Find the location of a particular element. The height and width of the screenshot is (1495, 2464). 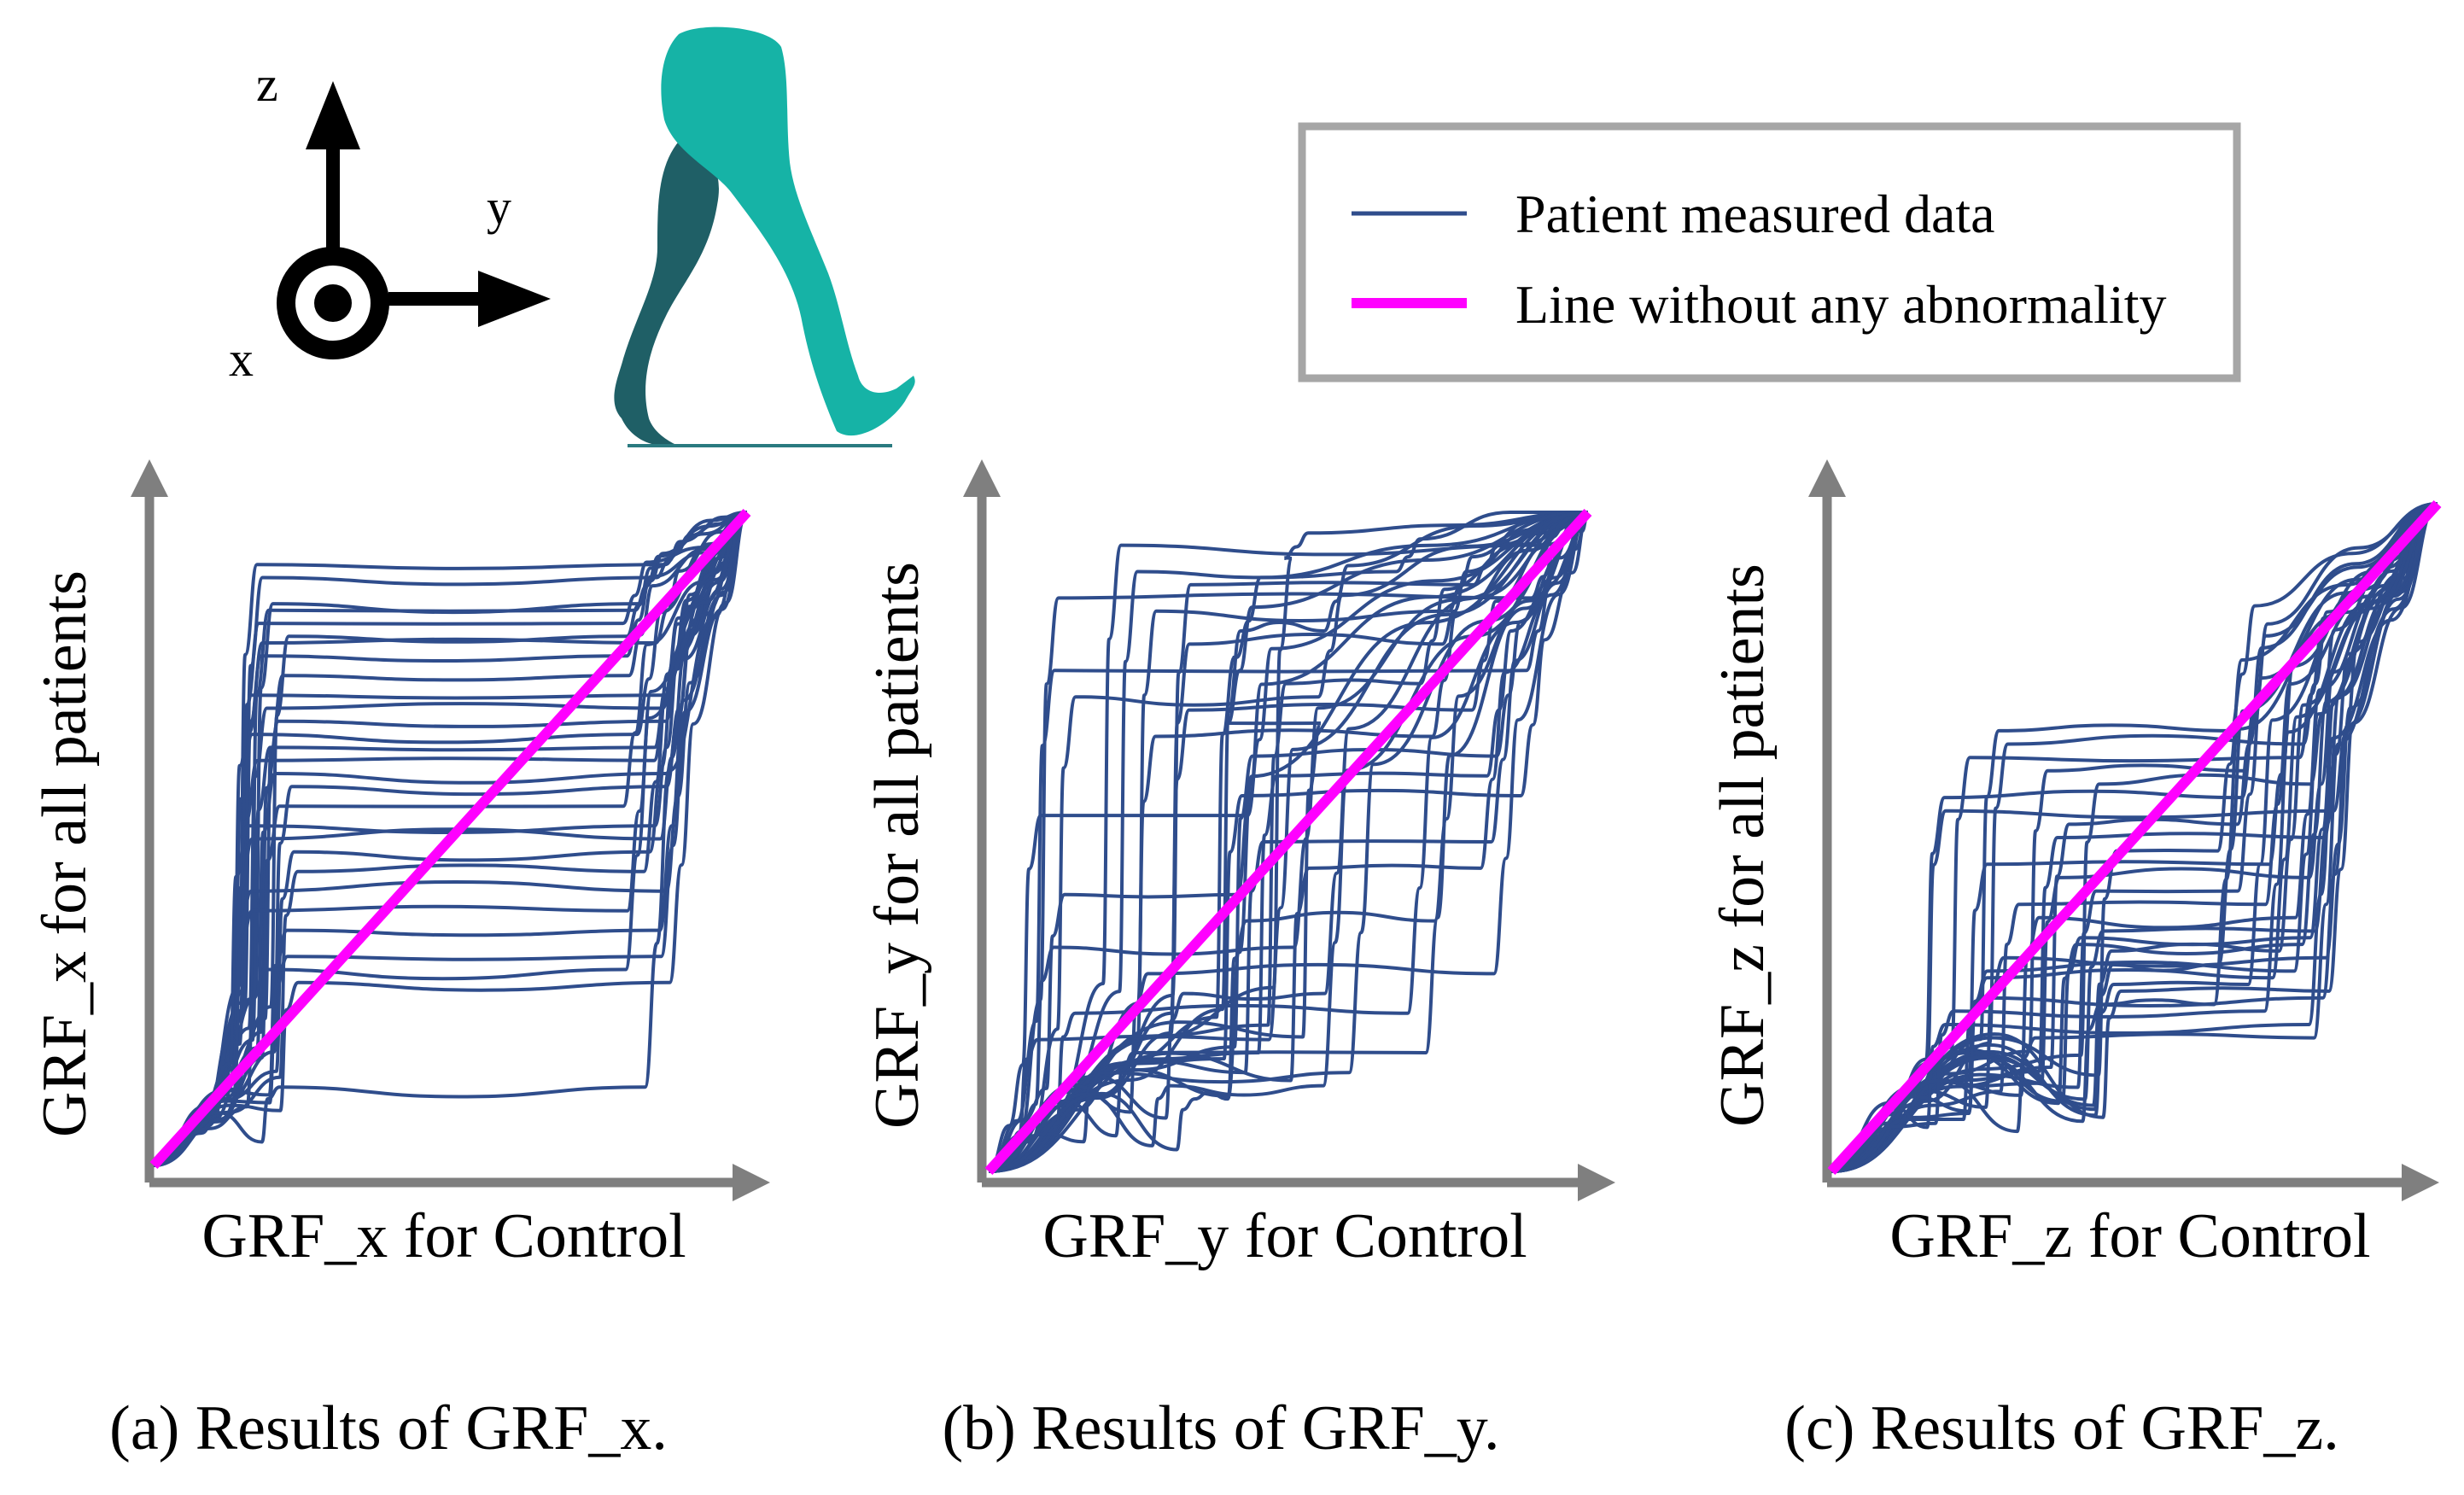

axis-letter-x: x is located at coordinates (242, 359).